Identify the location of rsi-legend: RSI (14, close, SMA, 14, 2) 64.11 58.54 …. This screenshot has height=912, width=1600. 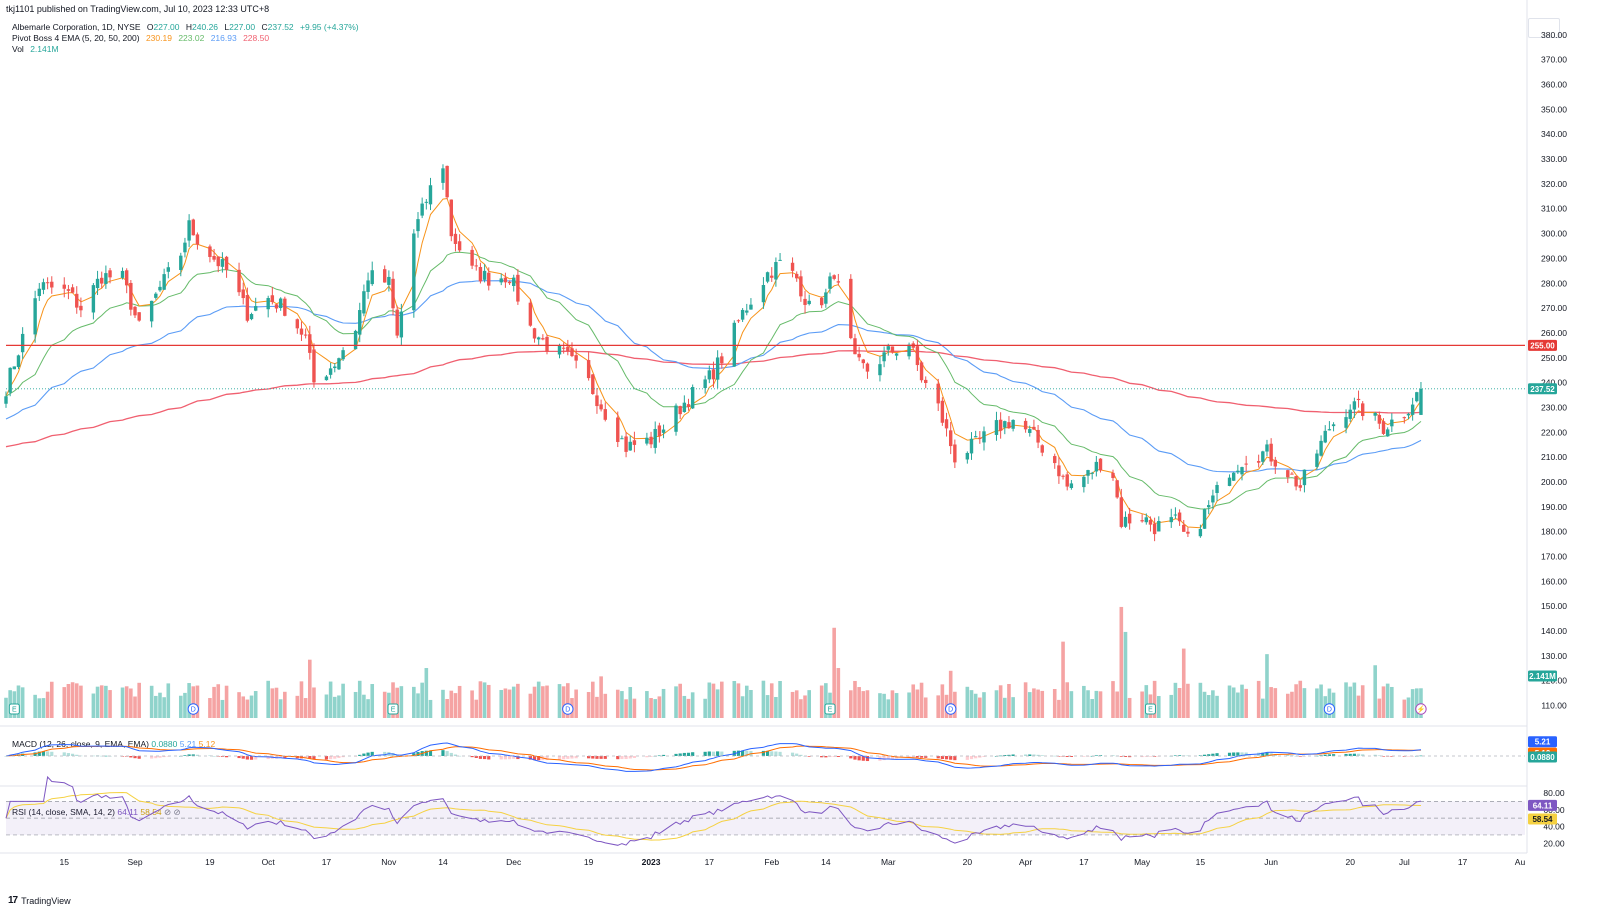
(96, 812).